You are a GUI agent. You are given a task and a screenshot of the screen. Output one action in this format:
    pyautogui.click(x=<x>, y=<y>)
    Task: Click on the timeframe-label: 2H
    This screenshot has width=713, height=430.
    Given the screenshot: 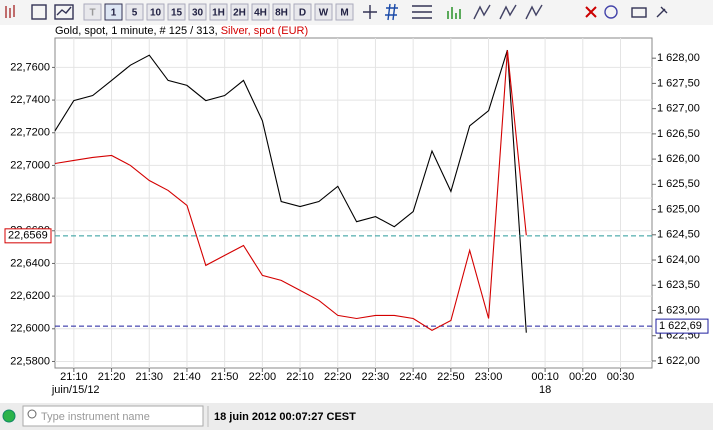 What is the action you would take?
    pyautogui.click(x=239, y=13)
    